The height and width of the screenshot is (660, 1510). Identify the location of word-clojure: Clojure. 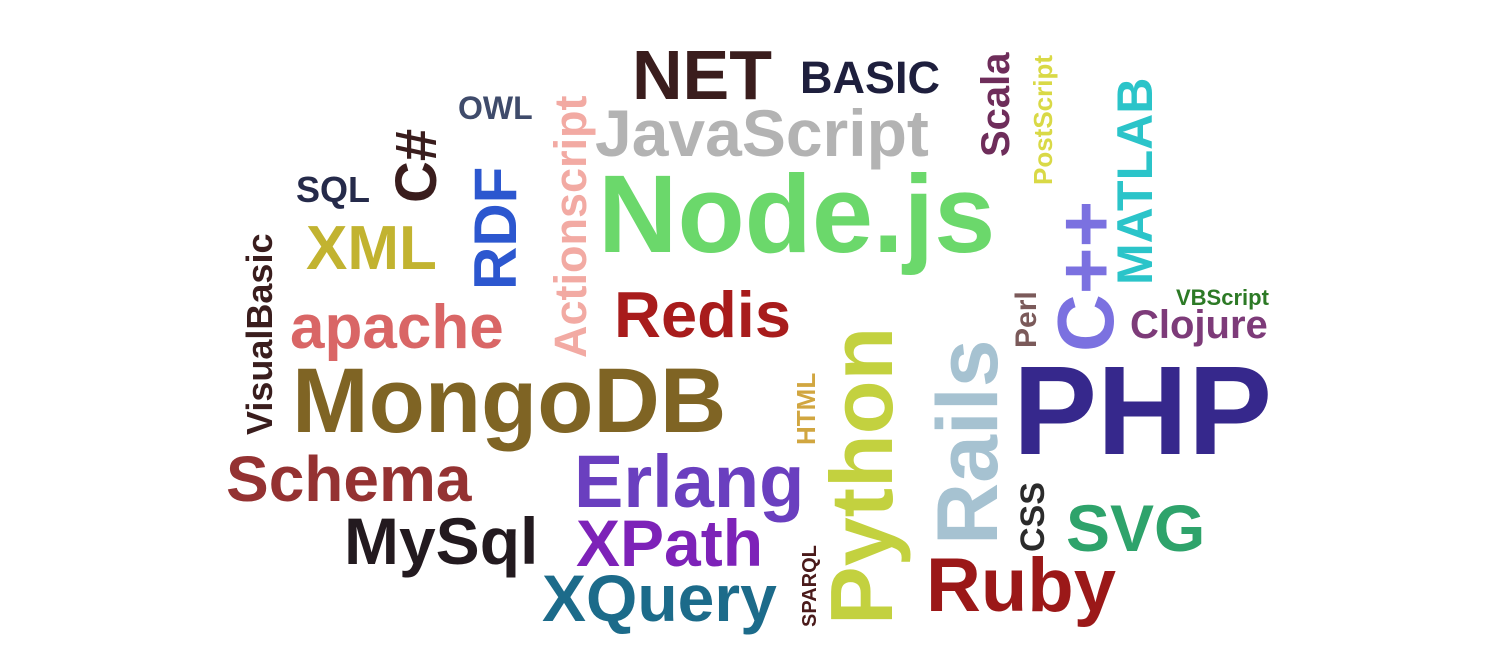
(1199, 325).